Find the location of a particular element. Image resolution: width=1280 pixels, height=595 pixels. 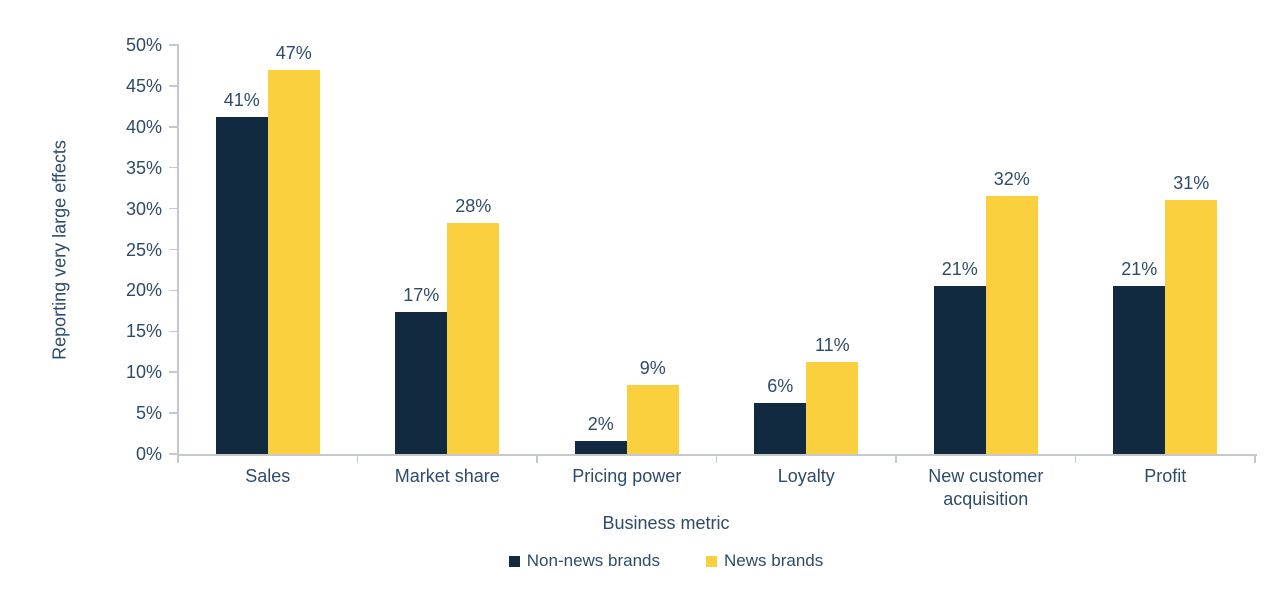

y-tick-label: 5% is located at coordinates (148, 413).